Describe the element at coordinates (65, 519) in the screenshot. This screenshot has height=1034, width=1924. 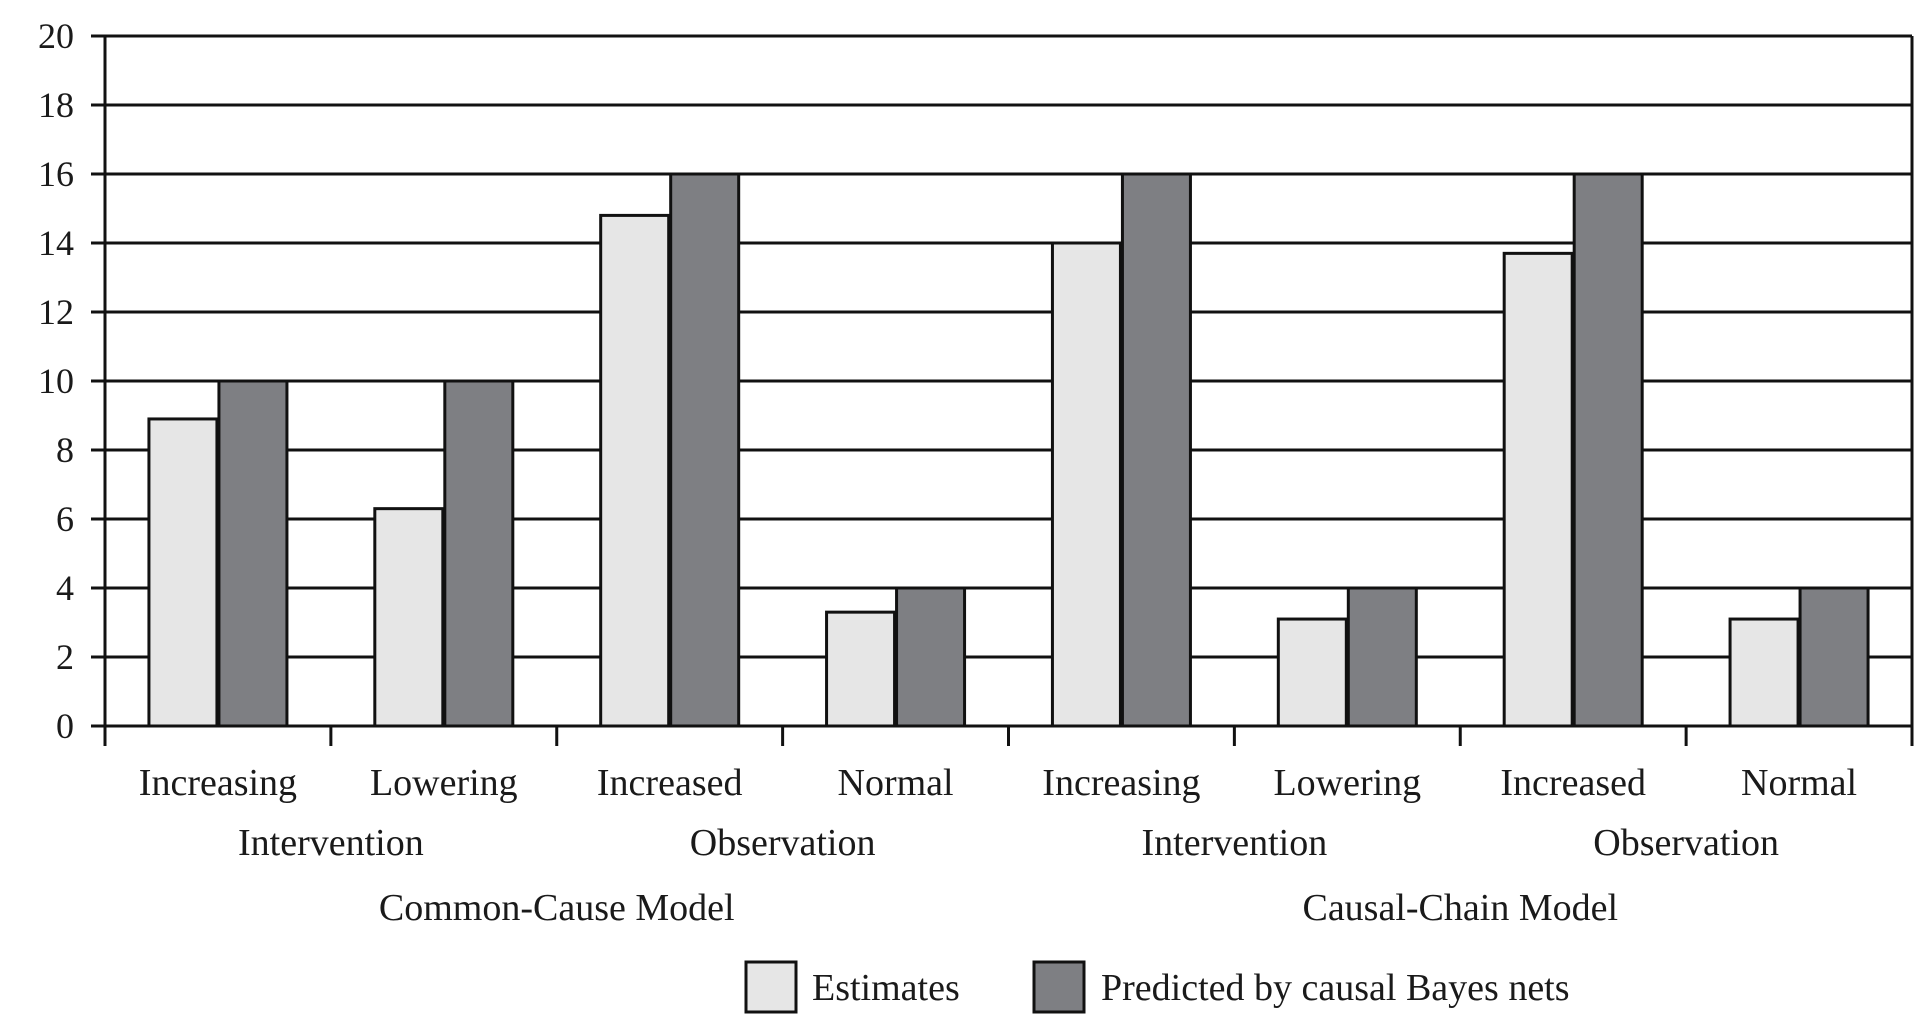
I see `y-tick-label: 6` at that location.